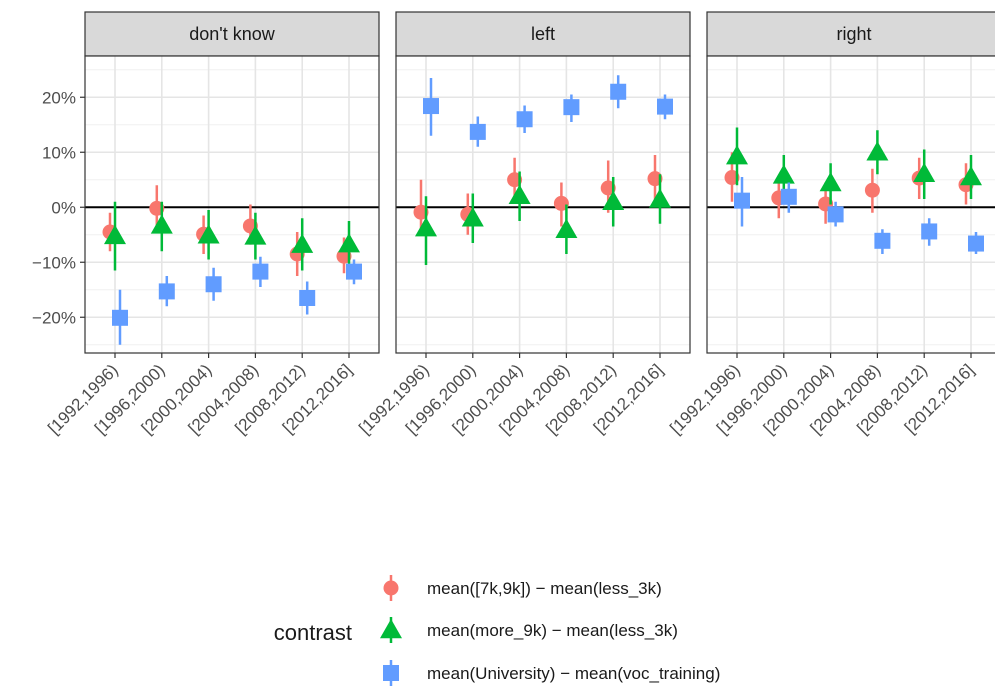  What do you see at coordinates (573, 673) in the screenshot?
I see `legend-label: mean(University) − mean(voc_training)` at bounding box center [573, 673].